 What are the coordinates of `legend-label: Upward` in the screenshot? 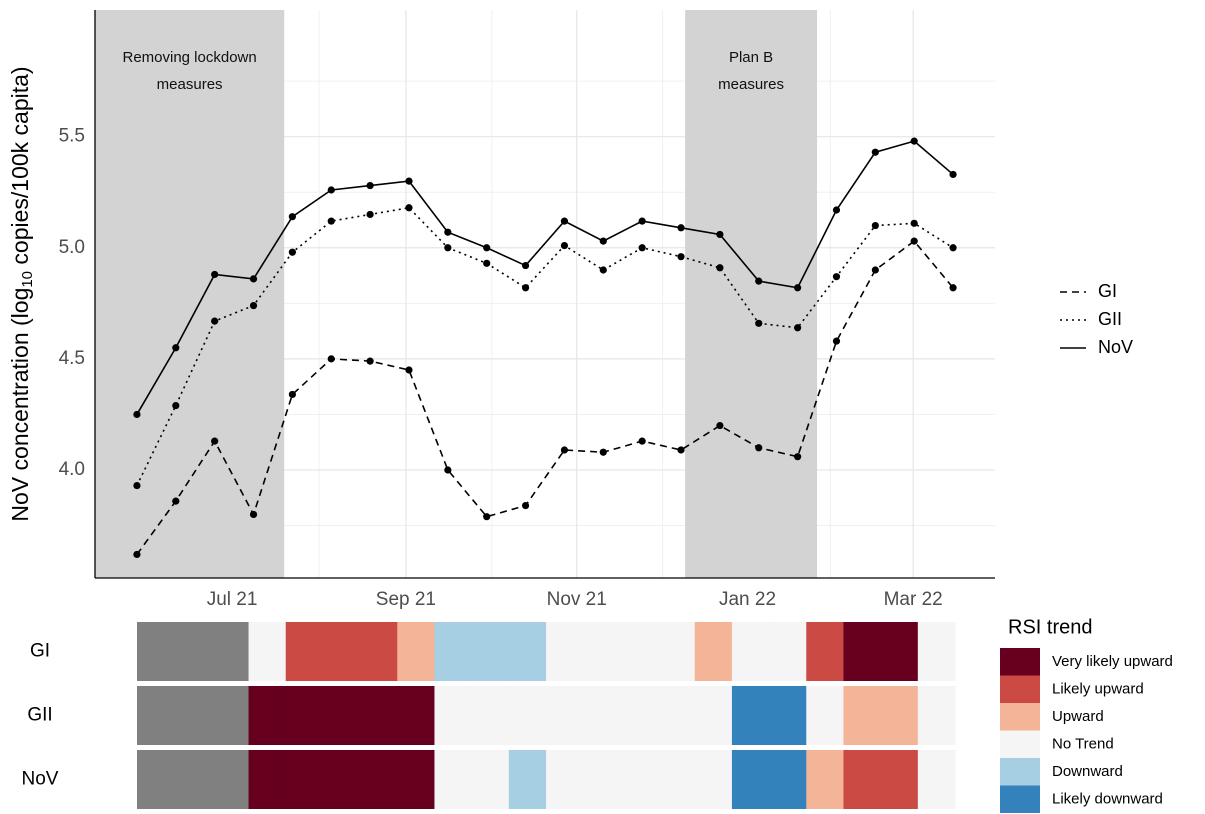 It's located at (1078, 716).